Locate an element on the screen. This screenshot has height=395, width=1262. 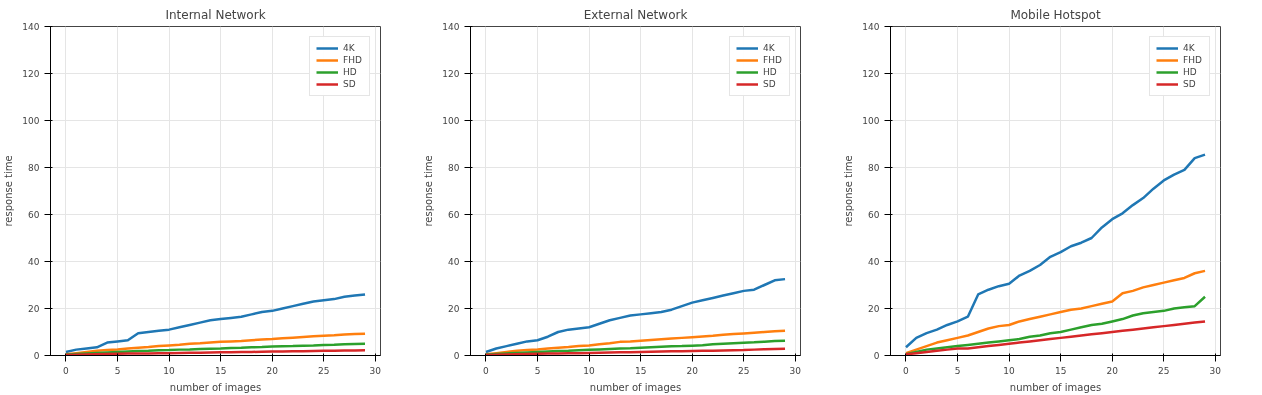
chart-title: Mobile Hotspot is located at coordinates (1055, 14).